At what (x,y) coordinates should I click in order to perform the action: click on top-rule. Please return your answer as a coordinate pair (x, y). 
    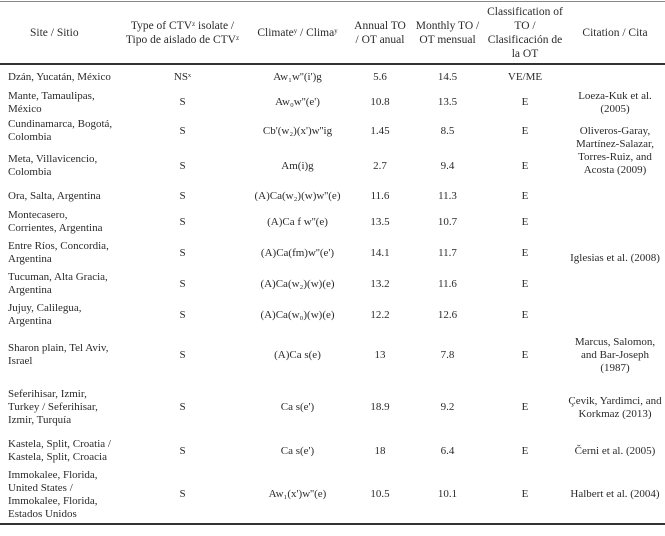
    Looking at the image, I should click on (332, 1).